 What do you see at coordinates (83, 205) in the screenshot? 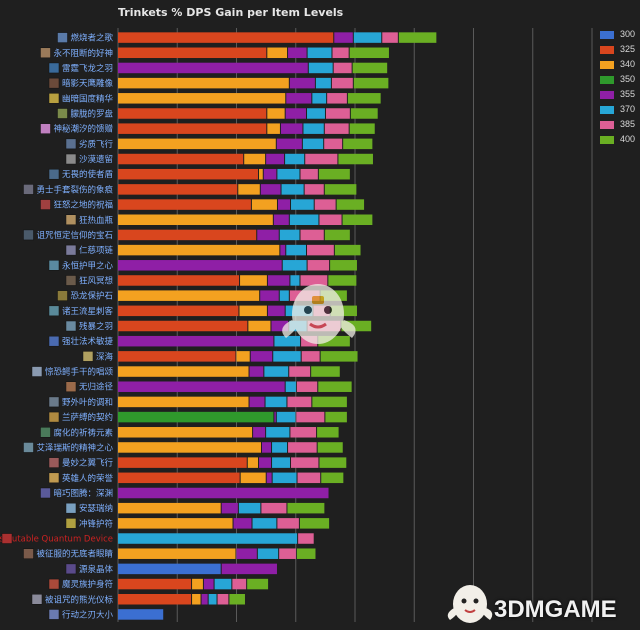
I see `category-label: 狂怒之地的祝福` at bounding box center [83, 205].